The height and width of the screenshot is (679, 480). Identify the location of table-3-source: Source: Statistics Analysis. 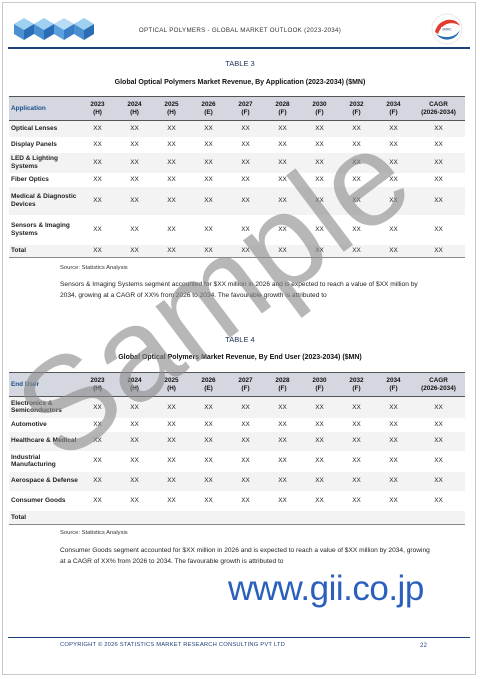
(94, 268).